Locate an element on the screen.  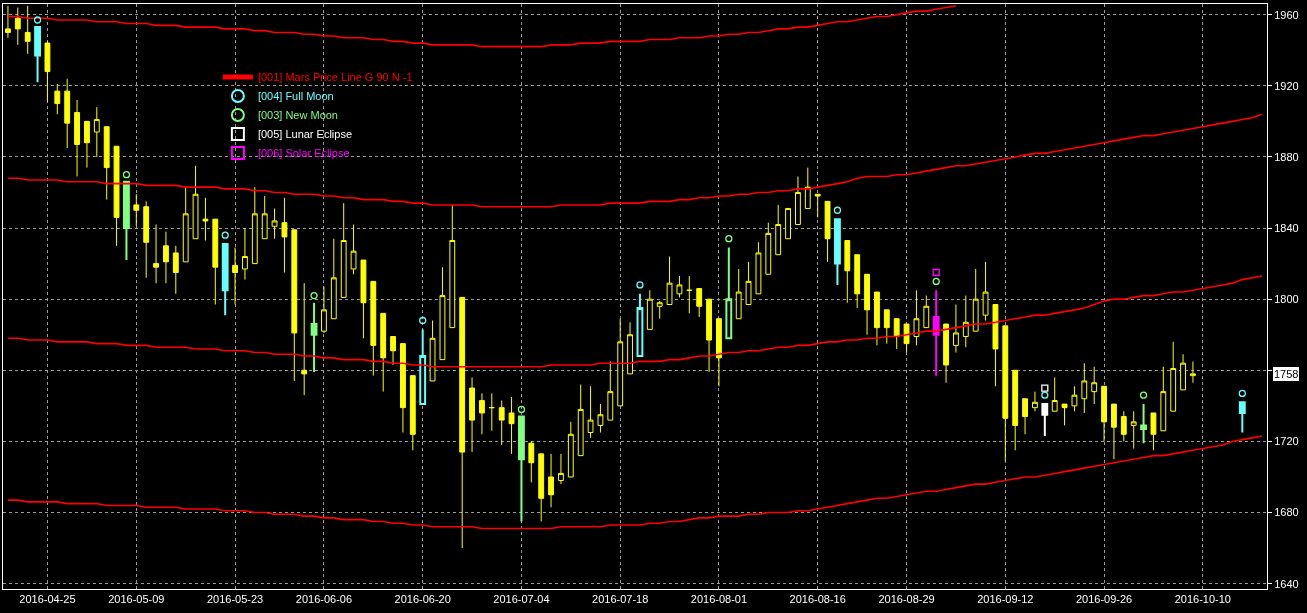
legend-label: [003] New Moon is located at coordinates (297, 115).